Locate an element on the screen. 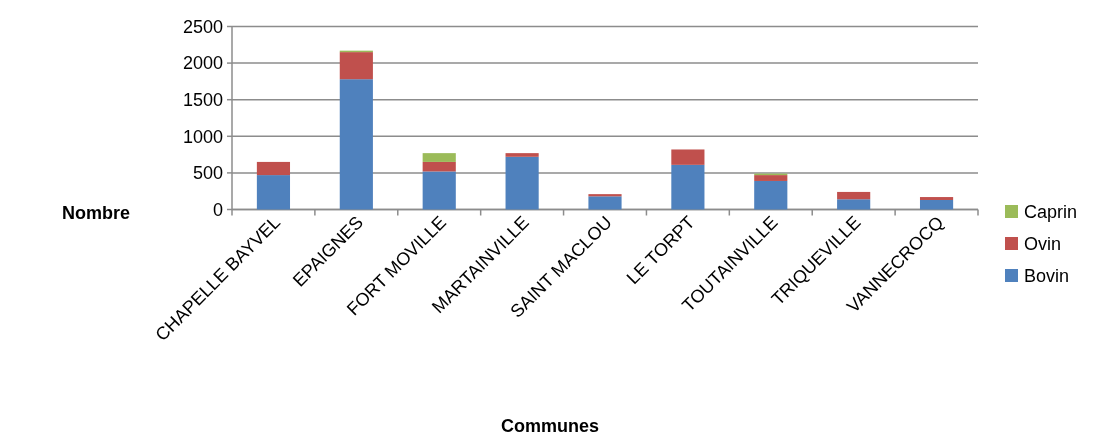 This screenshot has height=441, width=1102. x-axis-title: Communes is located at coordinates (550, 426).